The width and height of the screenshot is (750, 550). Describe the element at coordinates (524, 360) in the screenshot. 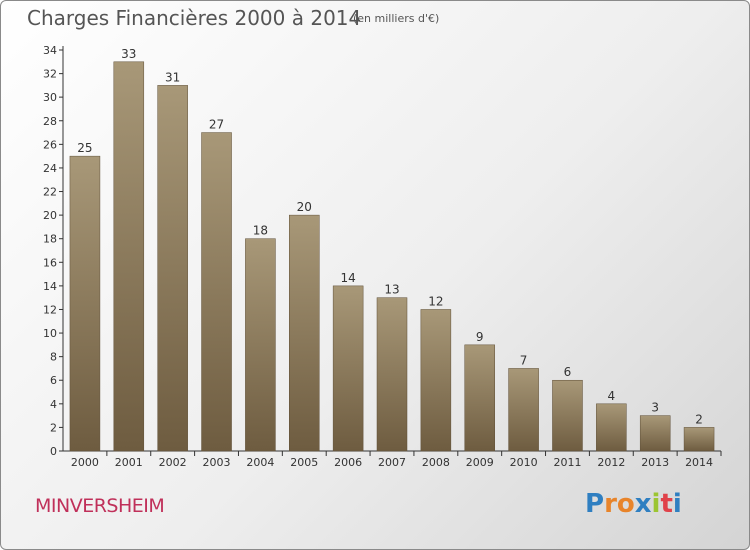

I see `data-label: 7` at that location.